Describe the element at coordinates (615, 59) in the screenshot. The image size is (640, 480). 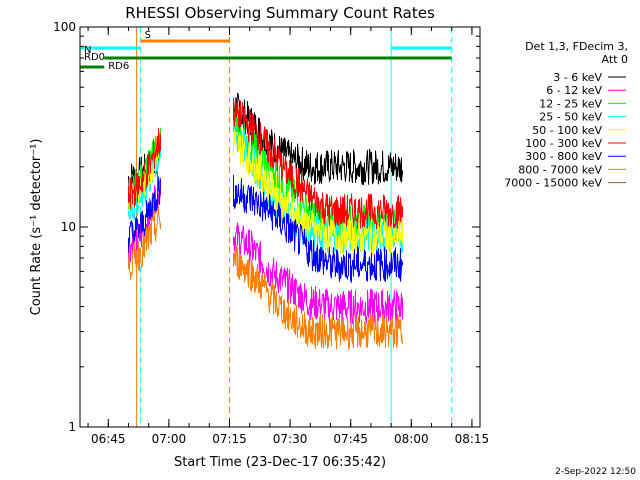
I see `legend-header: Att 0` at that location.